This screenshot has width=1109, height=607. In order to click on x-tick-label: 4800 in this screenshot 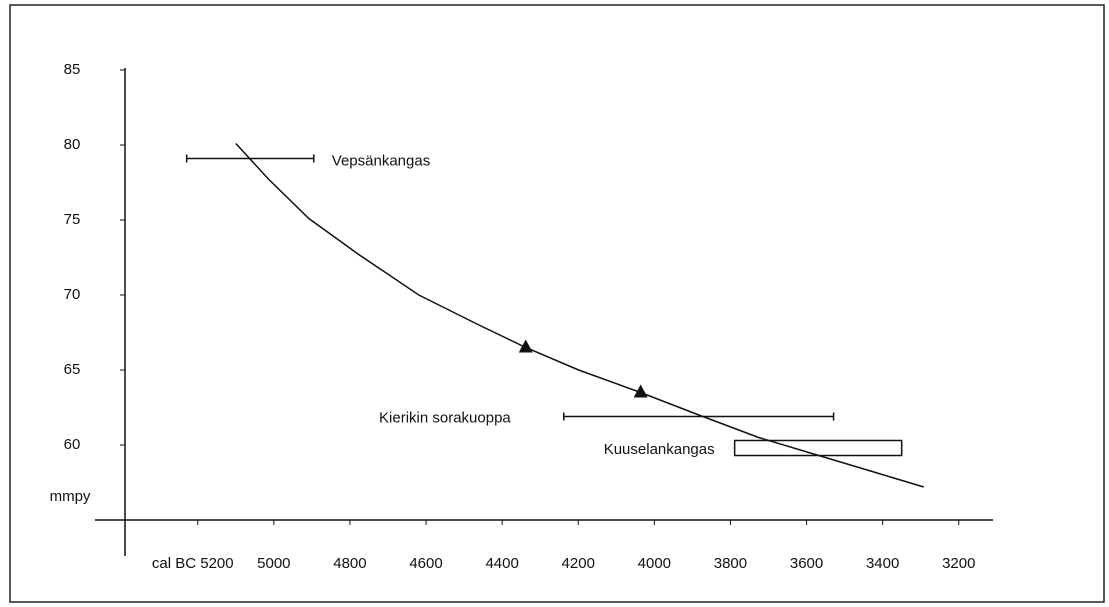, I will do `click(349, 563)`.